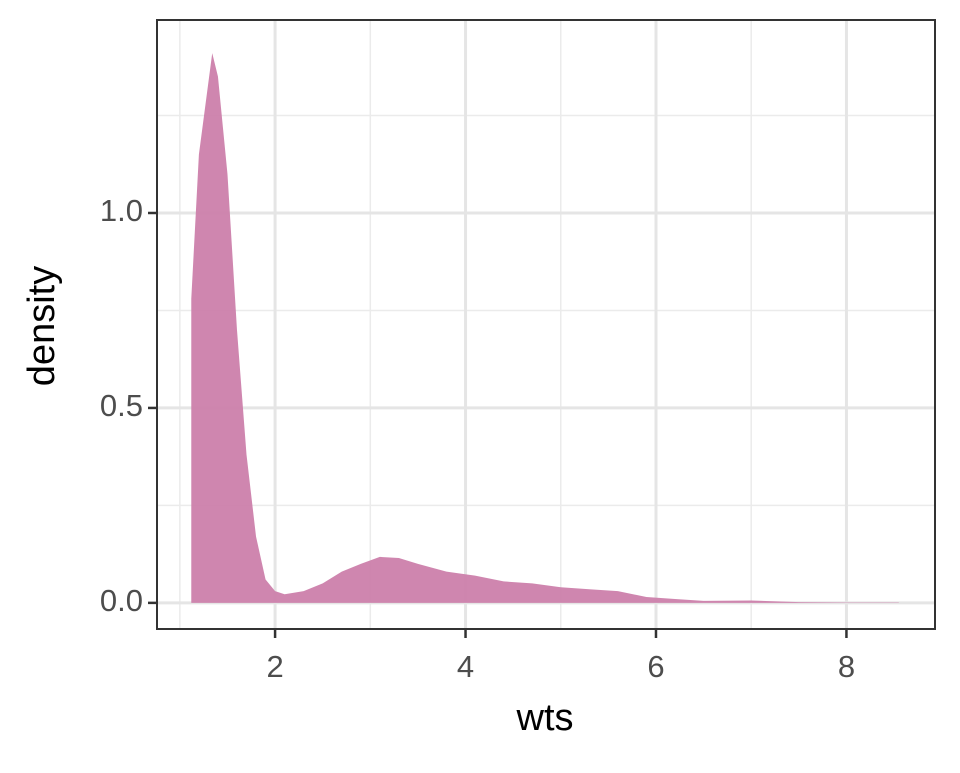 The height and width of the screenshot is (773, 960). I want to click on y-axis-title: density, so click(42, 326).